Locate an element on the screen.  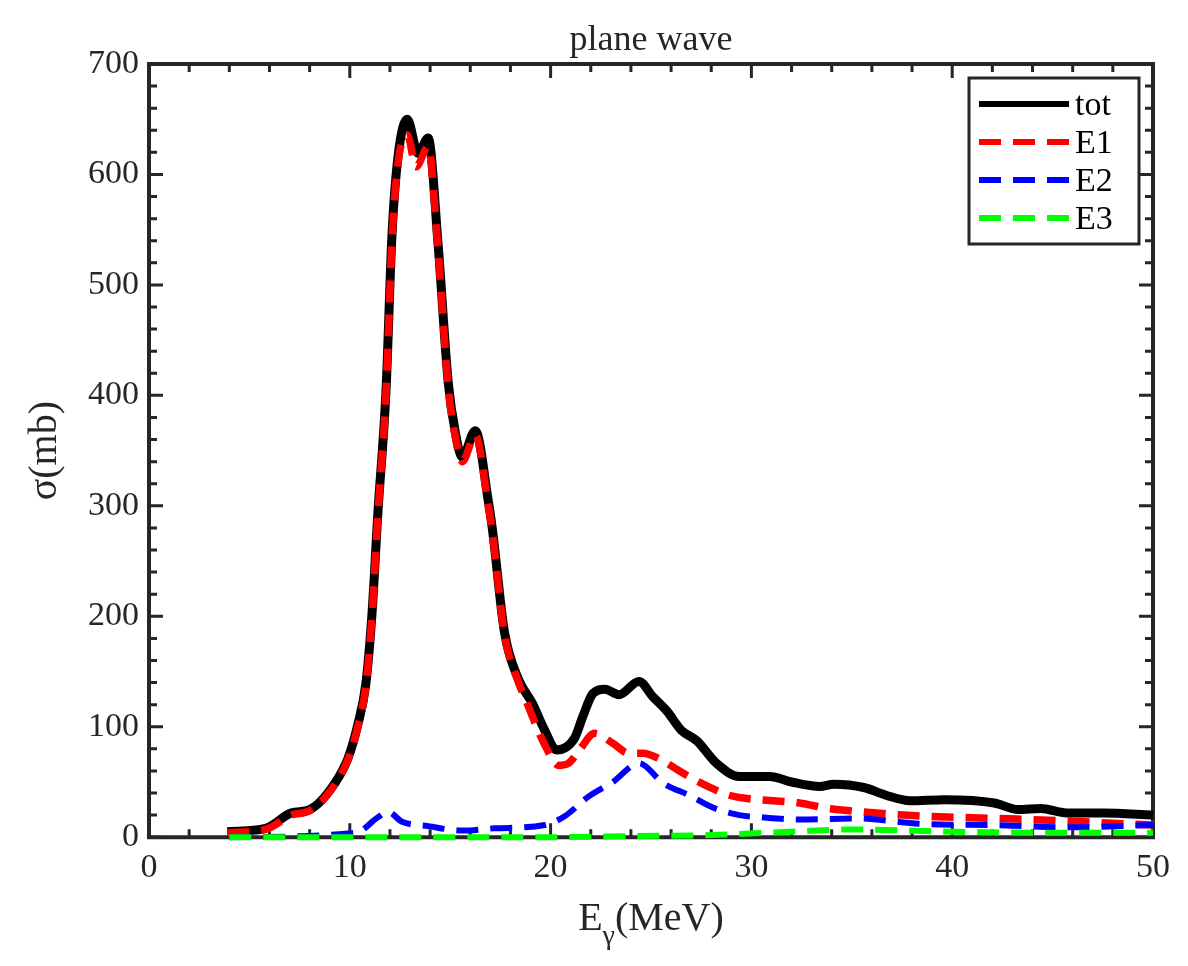
chart-title: plane wave is located at coordinates (651, 38).